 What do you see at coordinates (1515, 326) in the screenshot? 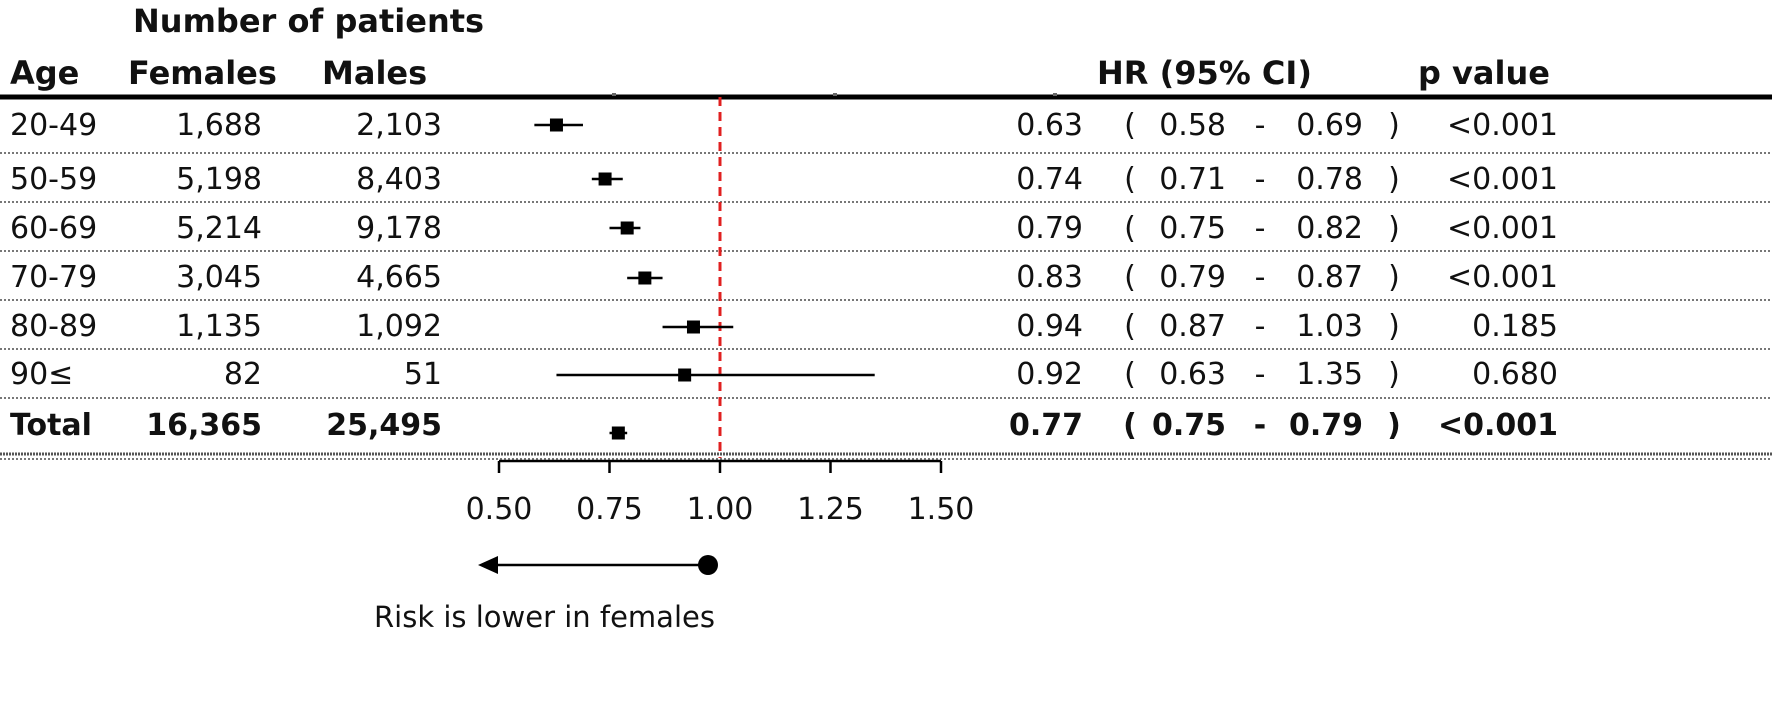
I see `cell-p-value: 0.185` at bounding box center [1515, 326].